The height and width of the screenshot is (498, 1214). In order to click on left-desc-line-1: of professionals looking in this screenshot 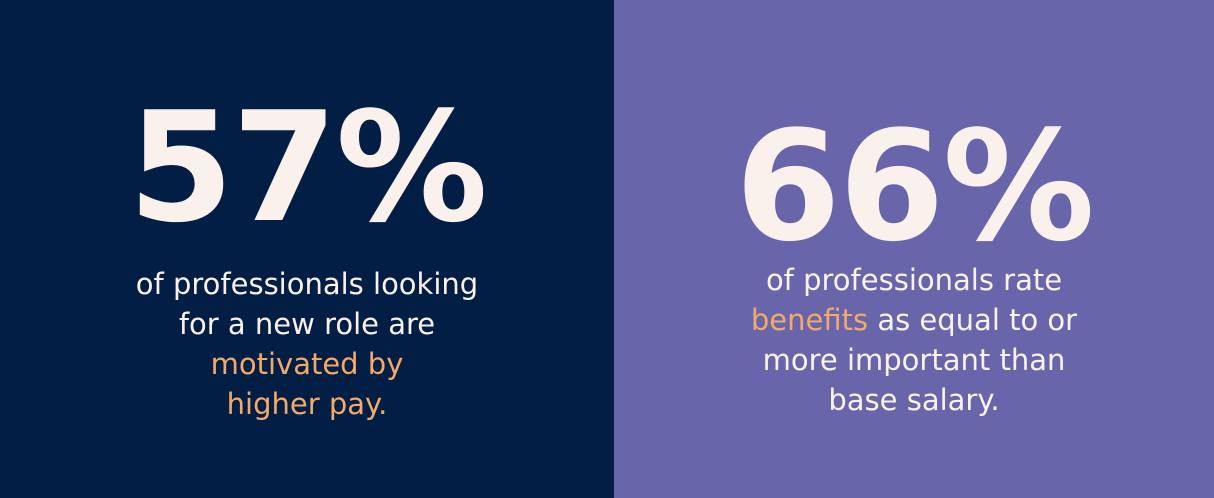, I will do `click(307, 284)`.